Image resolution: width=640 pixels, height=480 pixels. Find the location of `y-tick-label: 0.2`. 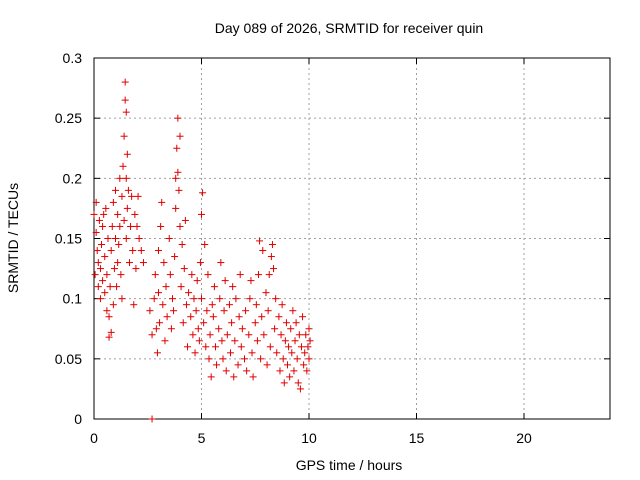

y-tick-label: 0.2 is located at coordinates (73, 178).